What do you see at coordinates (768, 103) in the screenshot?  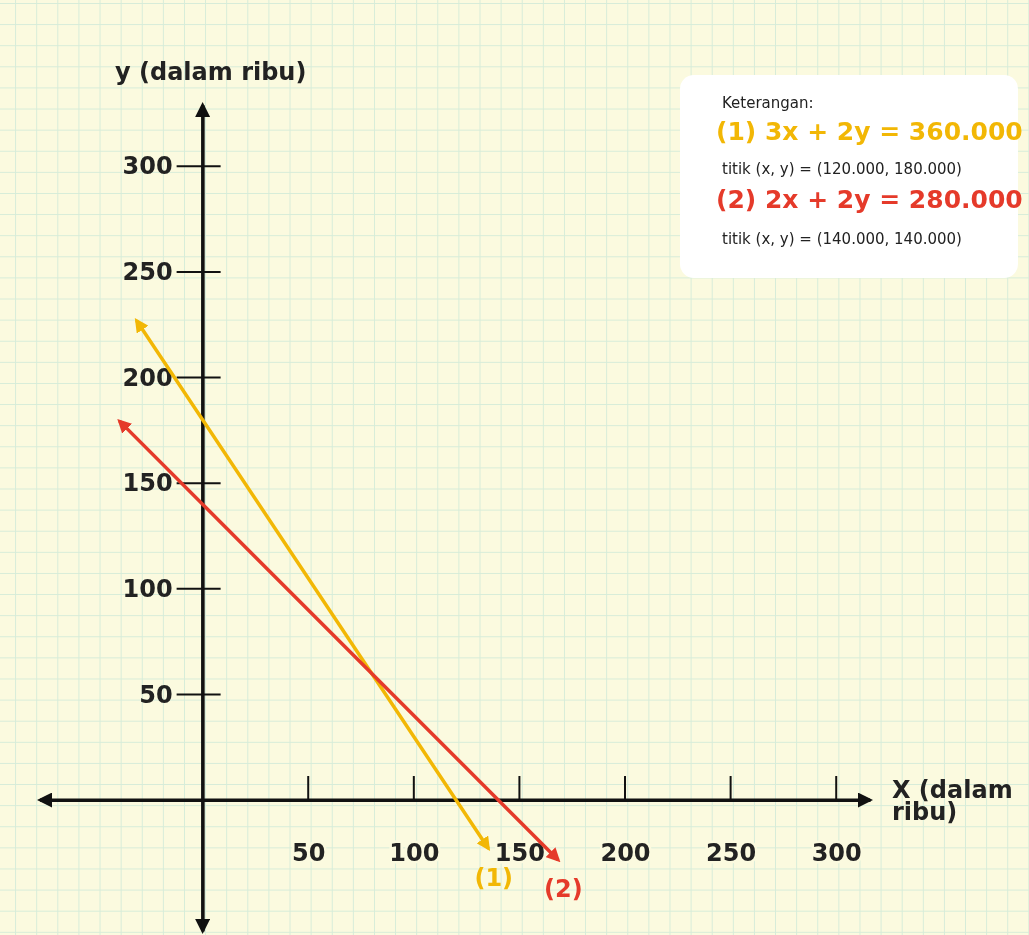 I see `annotation: Keterangan:` at bounding box center [768, 103].